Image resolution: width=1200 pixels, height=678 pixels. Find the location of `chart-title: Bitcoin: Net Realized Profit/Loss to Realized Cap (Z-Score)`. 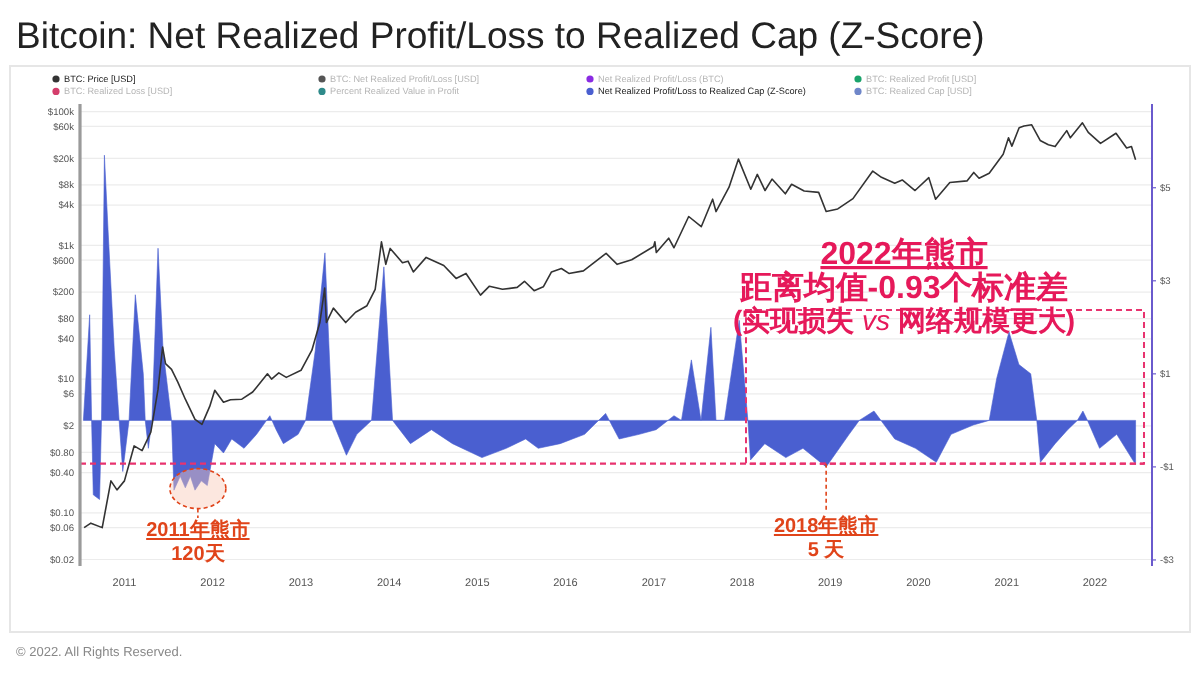

chart-title: Bitcoin: Net Realized Profit/Loss to Realized Cap (Z-Score) is located at coordinates (500, 35).